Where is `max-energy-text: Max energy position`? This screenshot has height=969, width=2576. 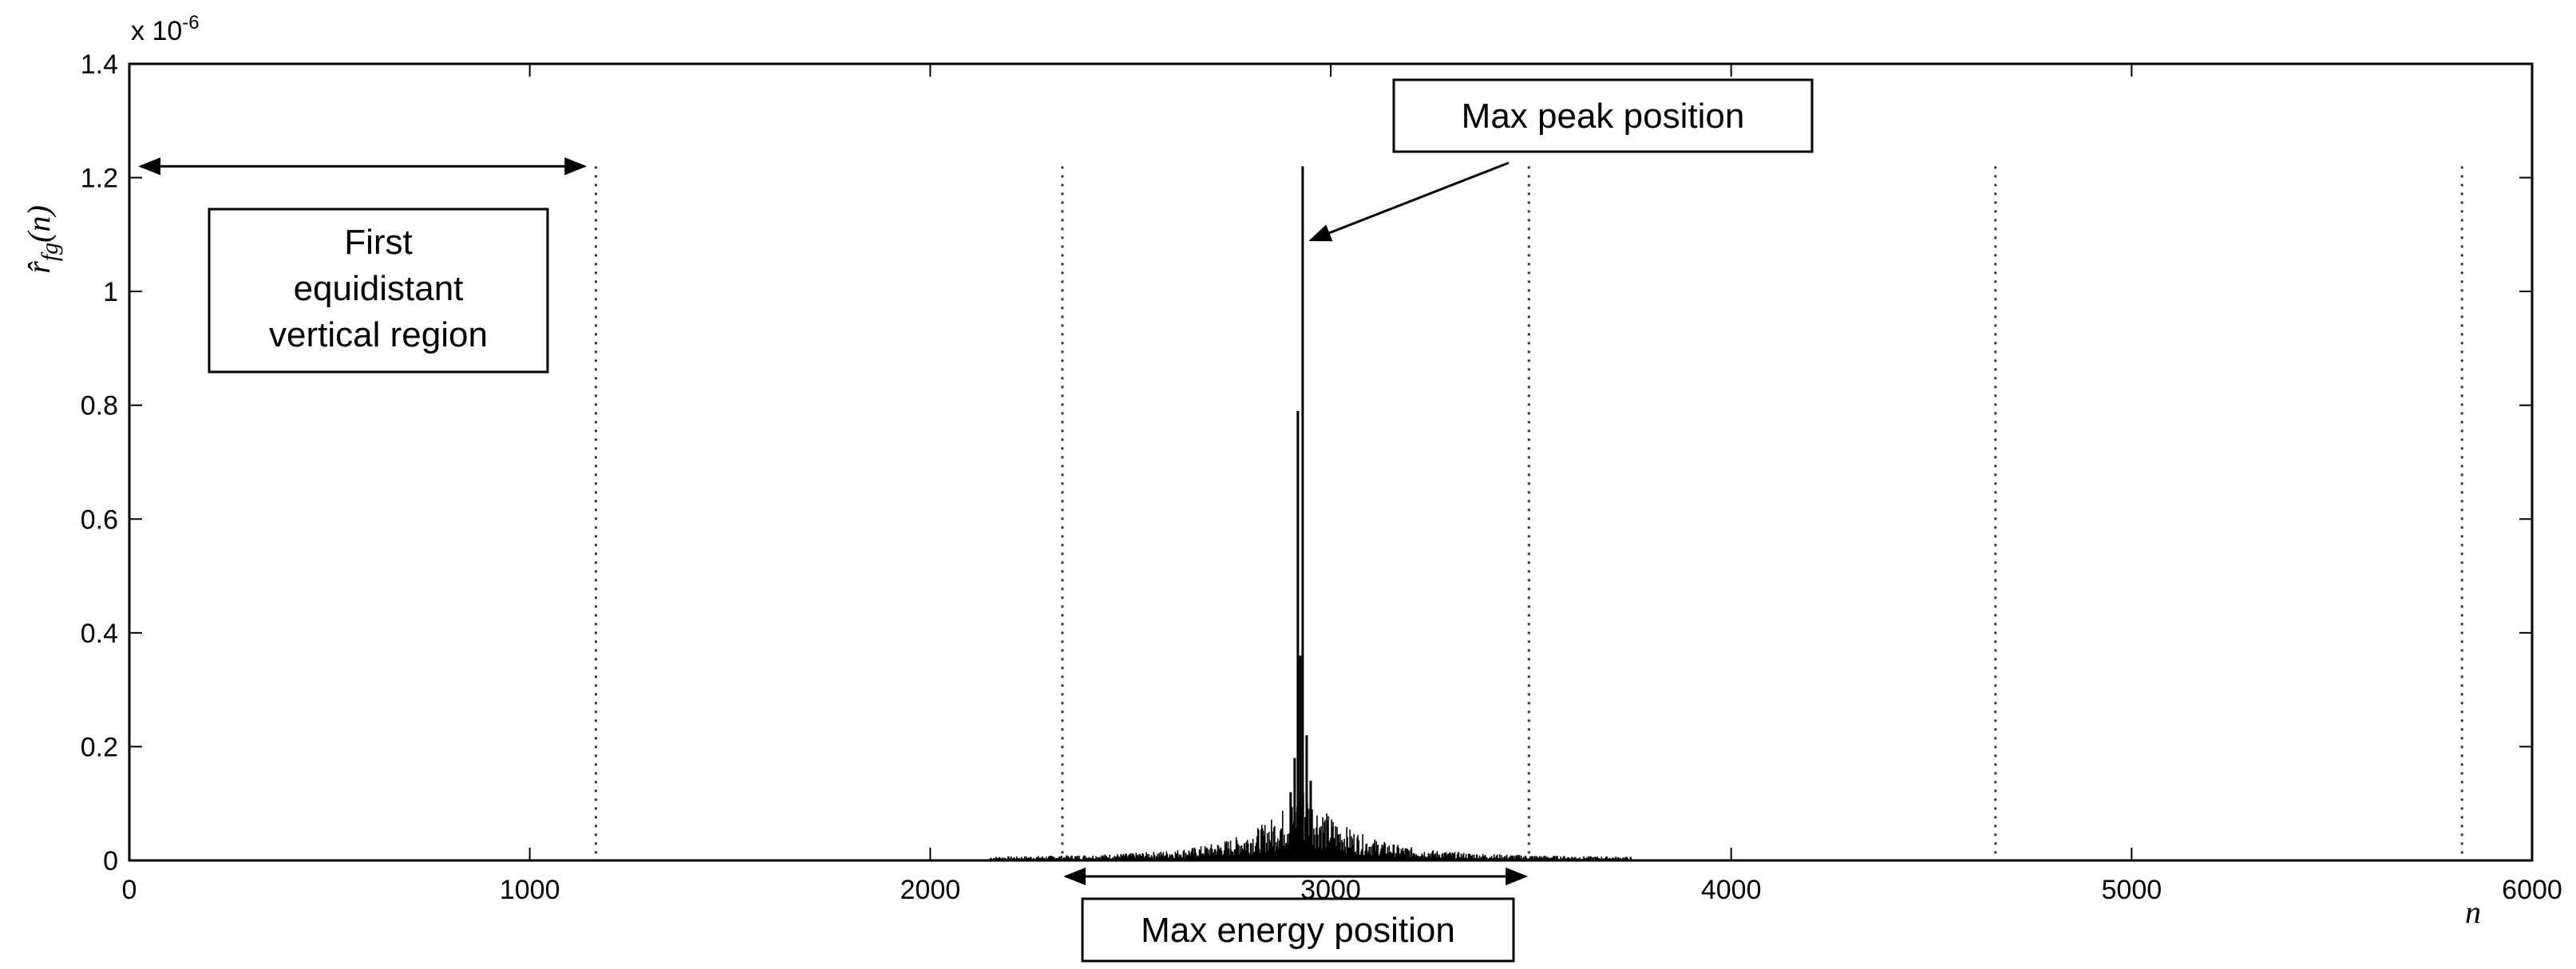
max-energy-text: Max energy position is located at coordinates (1298, 931).